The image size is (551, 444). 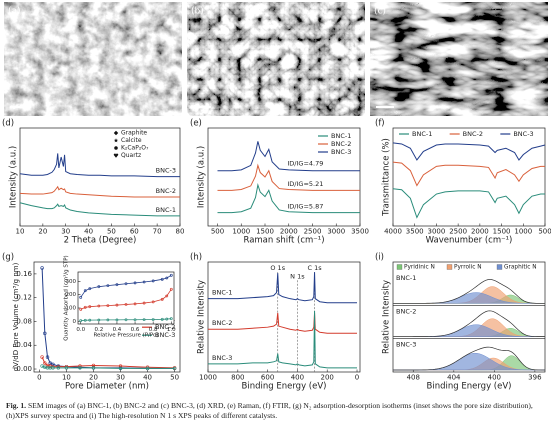 I want to click on y-axis-label: Intensity (a.u.), so click(x=14, y=177).